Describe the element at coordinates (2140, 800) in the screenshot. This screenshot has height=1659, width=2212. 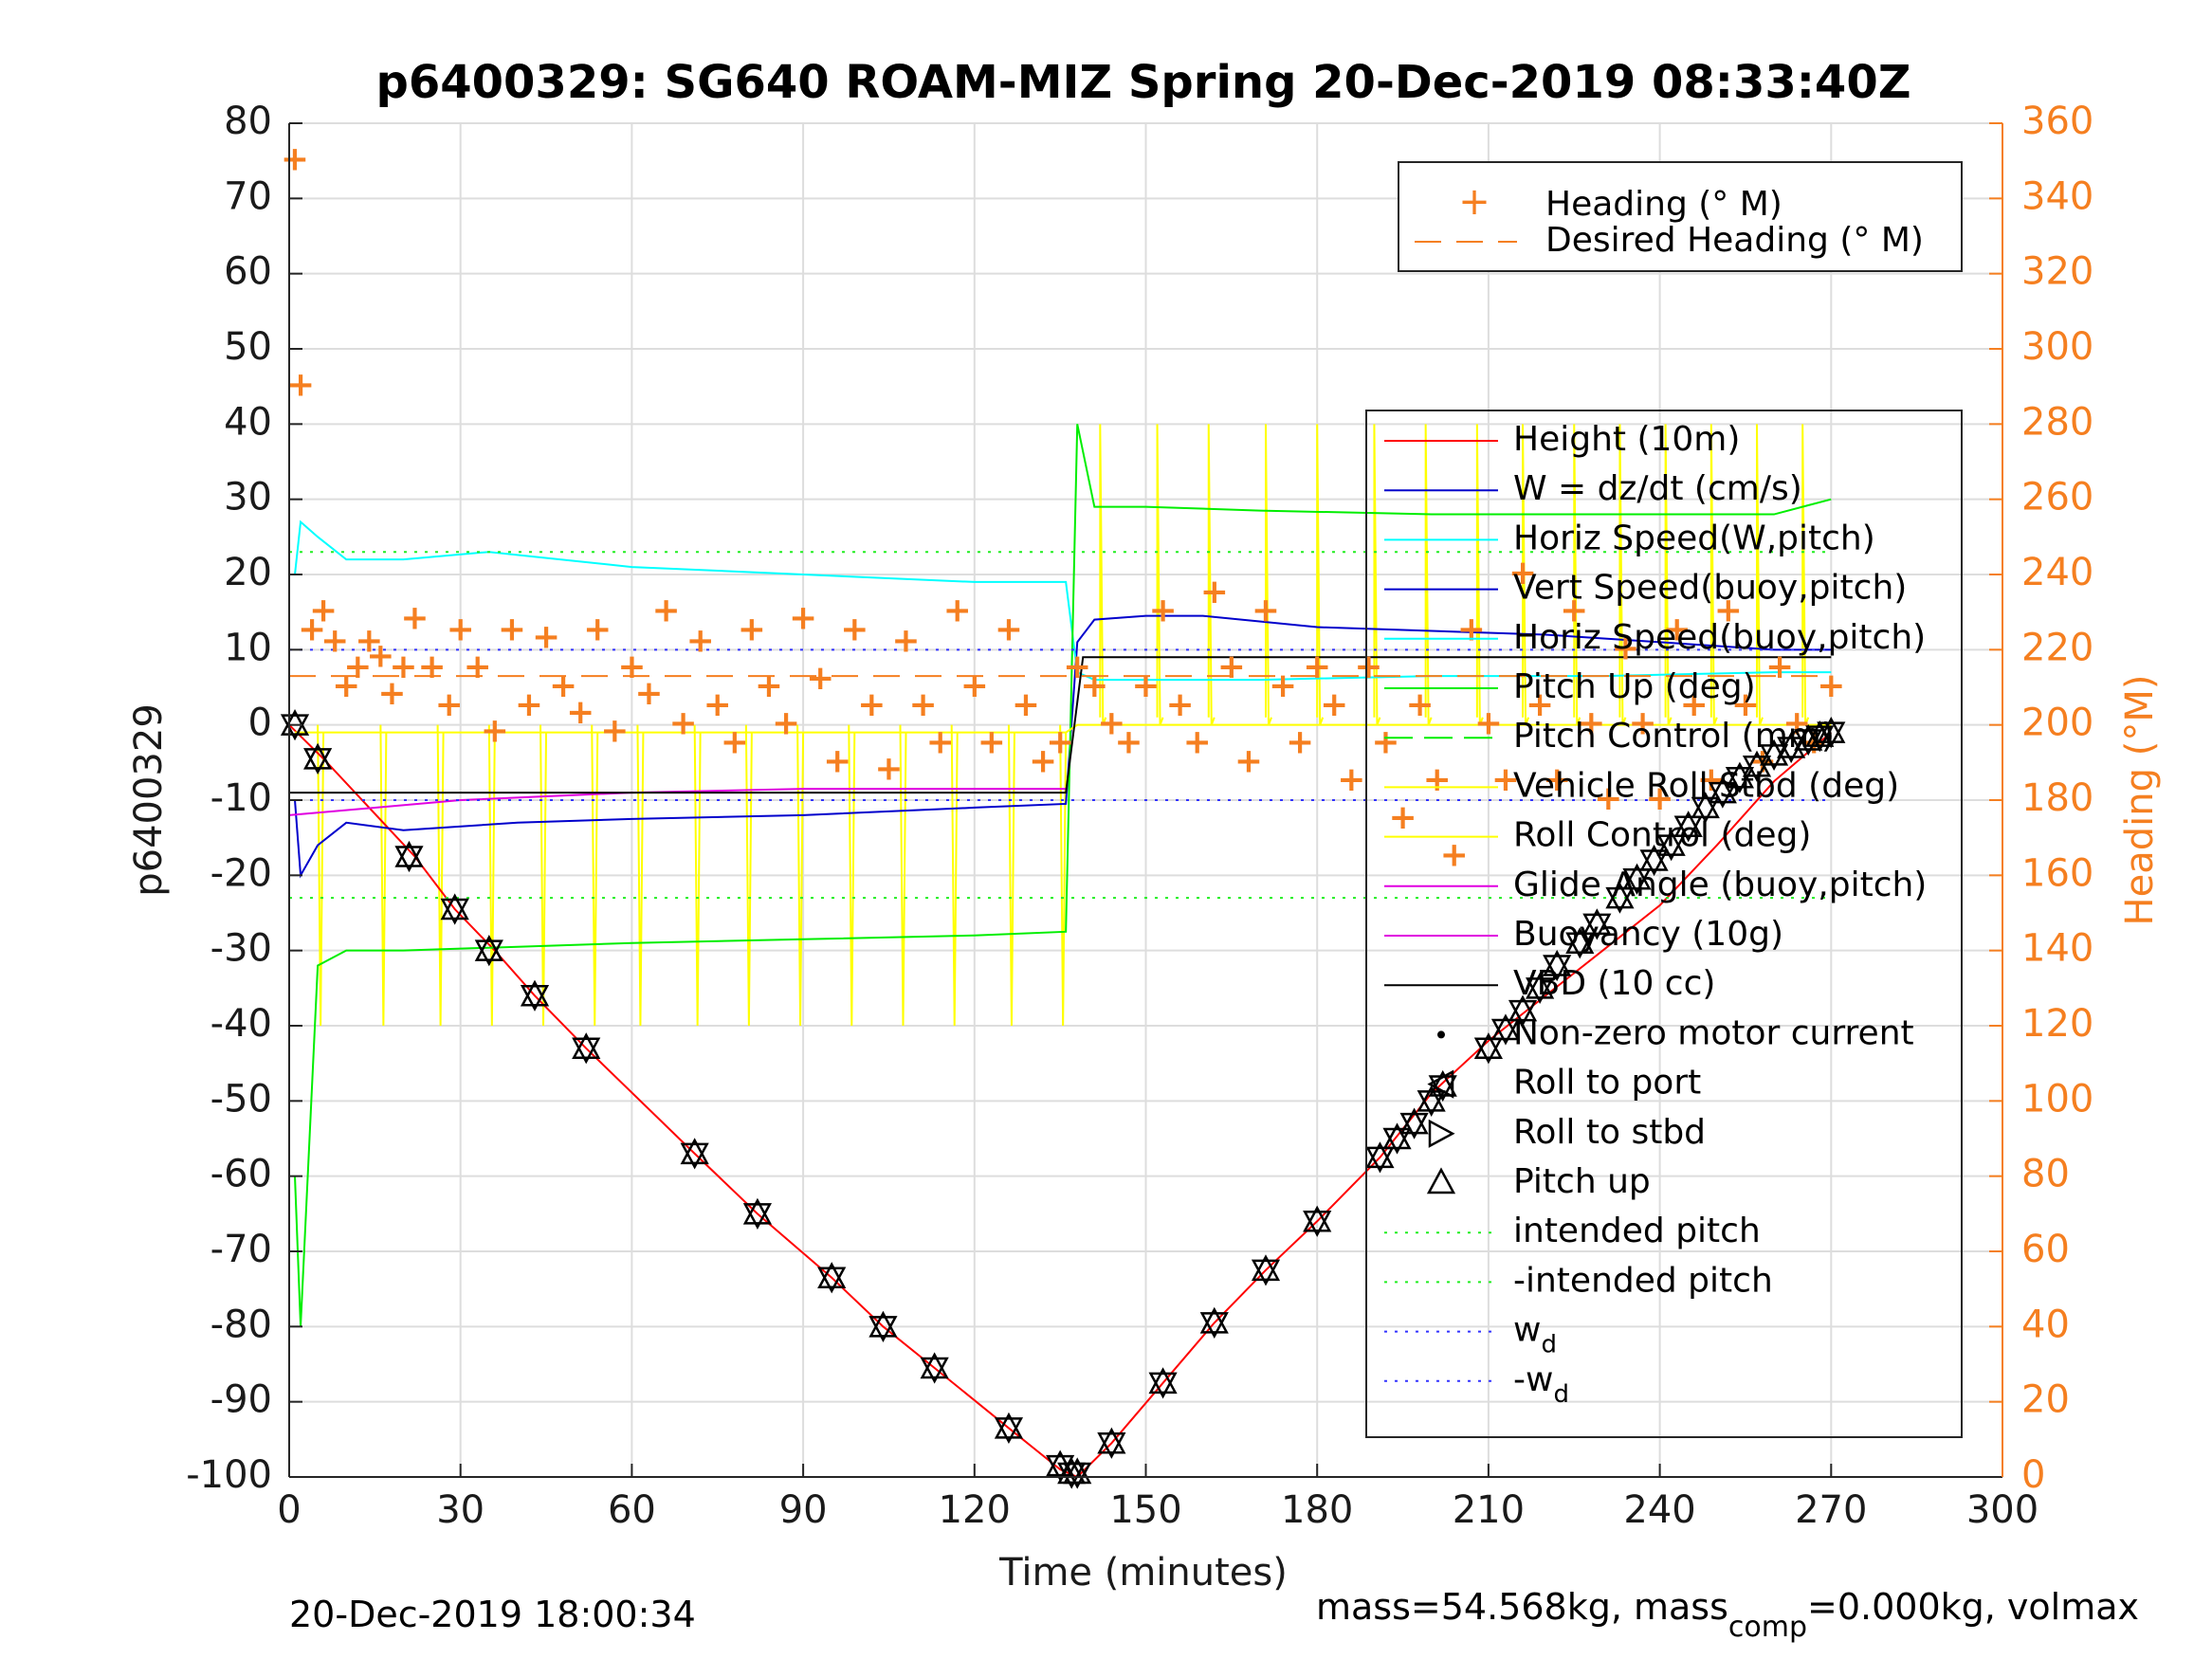
I see `y2-axis-label: Heading (°M)` at that location.